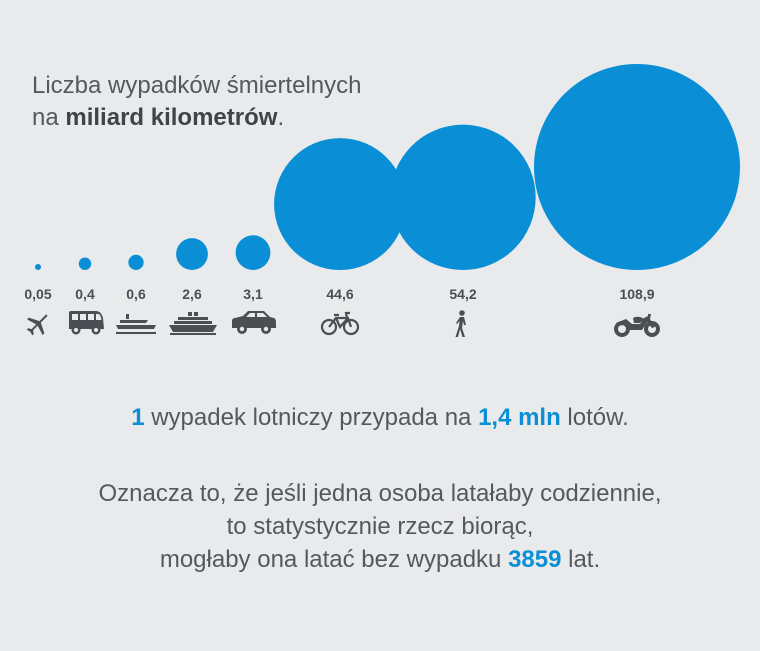 The width and height of the screenshot is (760, 651). I want to click on bubble-bicycle, so click(340, 204).